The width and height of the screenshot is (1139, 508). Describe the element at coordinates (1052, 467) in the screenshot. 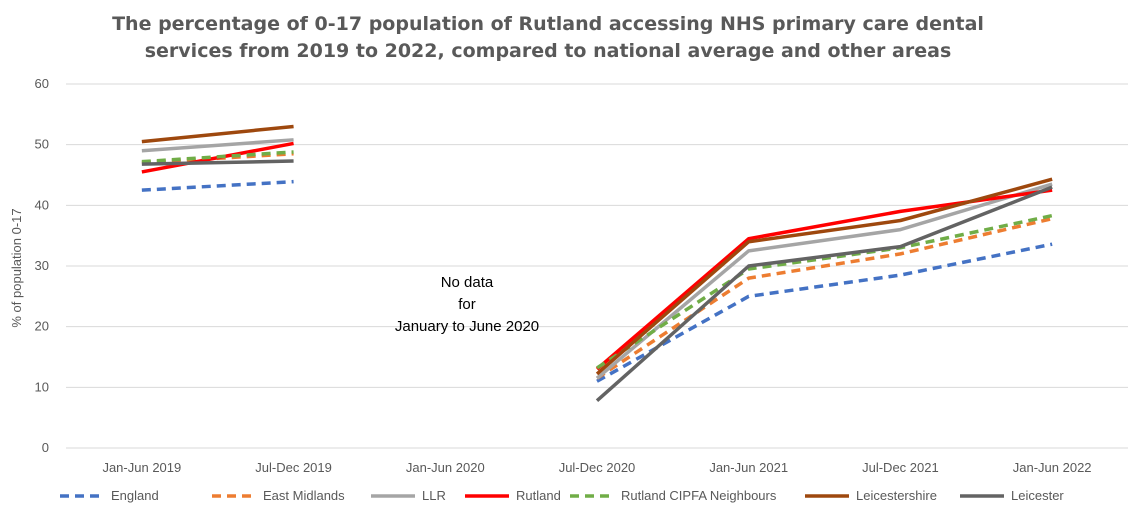

I see `x-tick-label: Jan-Jun 2022` at that location.